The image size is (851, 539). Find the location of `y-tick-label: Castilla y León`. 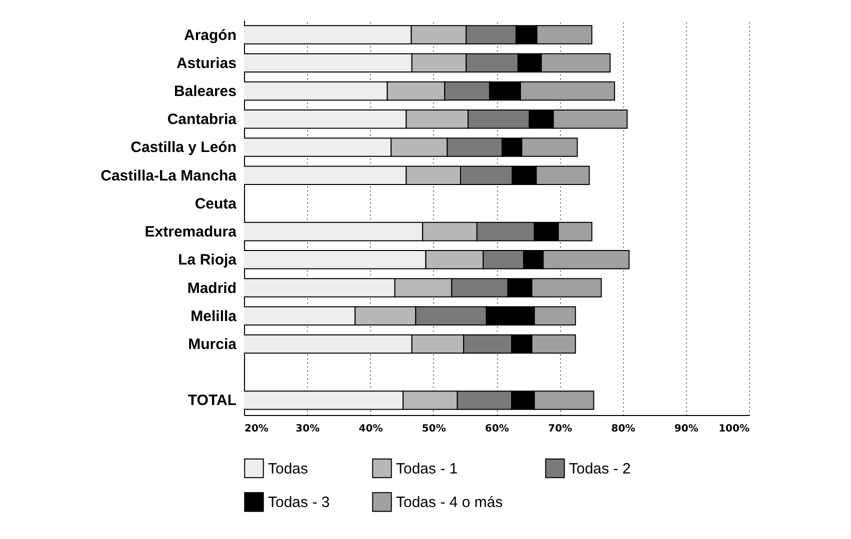

y-tick-label: Castilla y León is located at coordinates (183, 147).